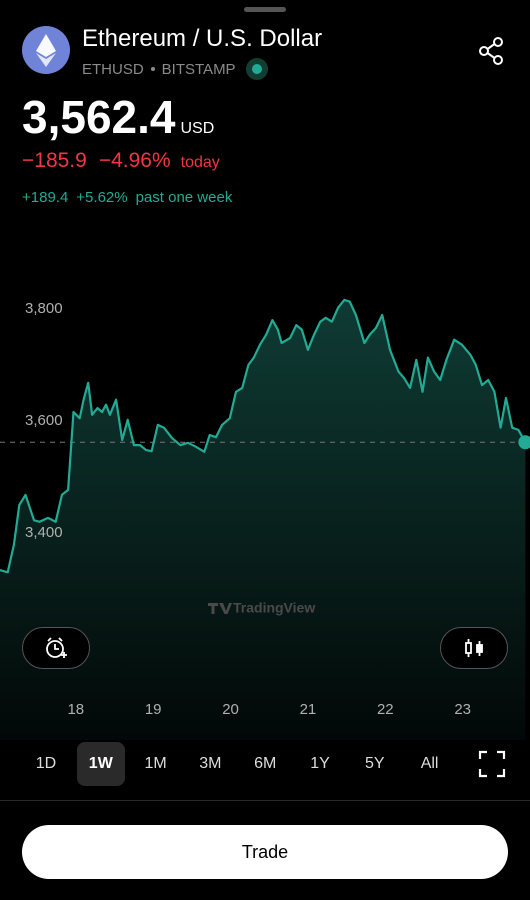  What do you see at coordinates (46, 763) in the screenshot?
I see `range-button: 1D` at bounding box center [46, 763].